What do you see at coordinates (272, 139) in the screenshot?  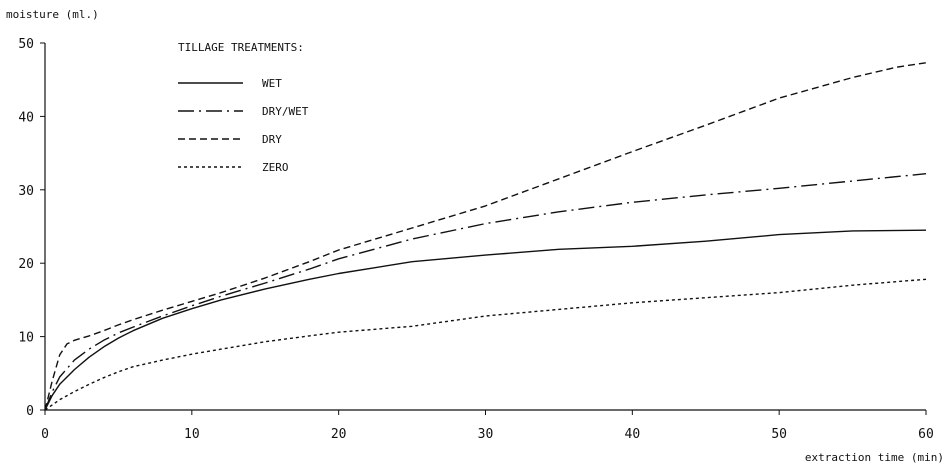 I see `legend-label: DRY` at bounding box center [272, 139].